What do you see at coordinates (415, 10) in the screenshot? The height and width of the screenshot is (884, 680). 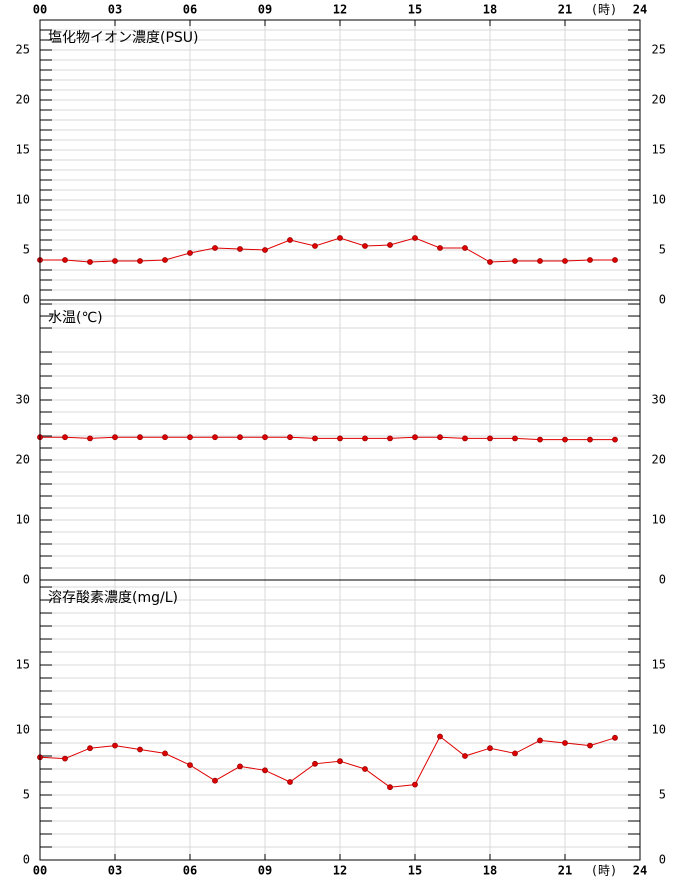 I see `x-tick-label: 15` at bounding box center [415, 10].